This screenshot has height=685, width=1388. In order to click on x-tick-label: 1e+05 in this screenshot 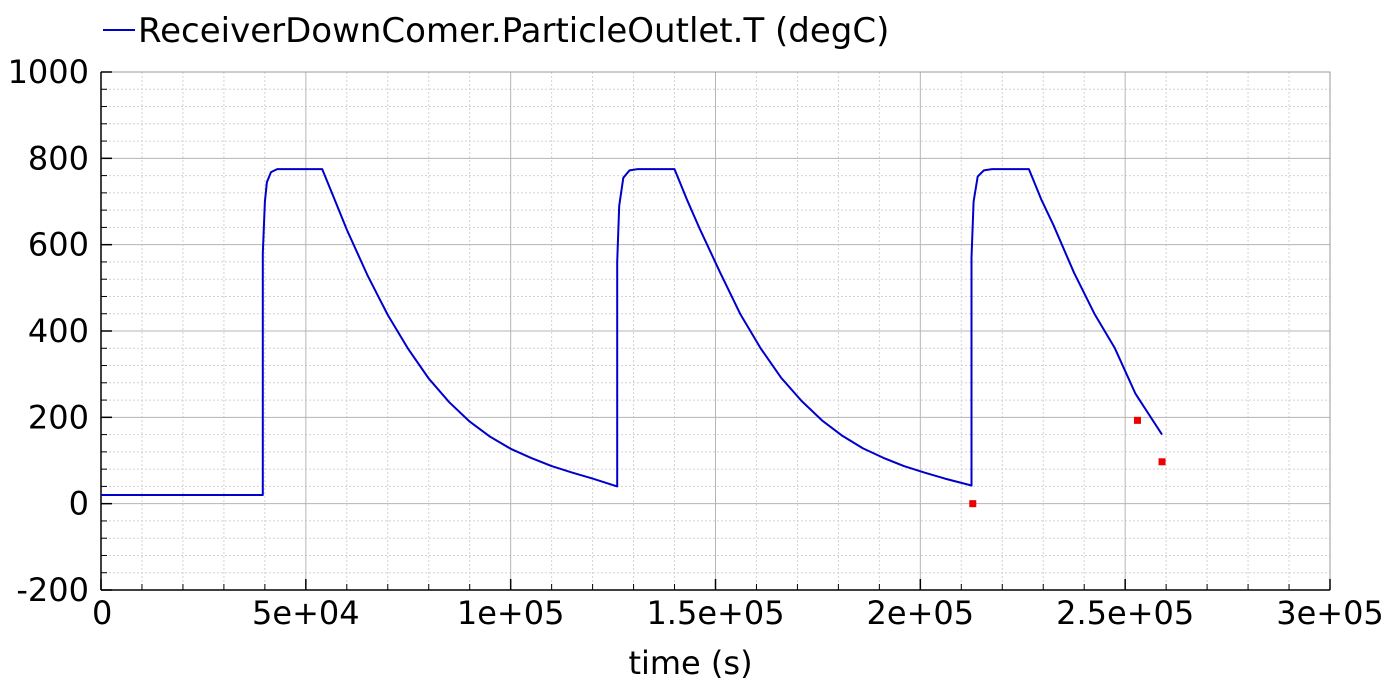, I will do `click(511, 613)`.